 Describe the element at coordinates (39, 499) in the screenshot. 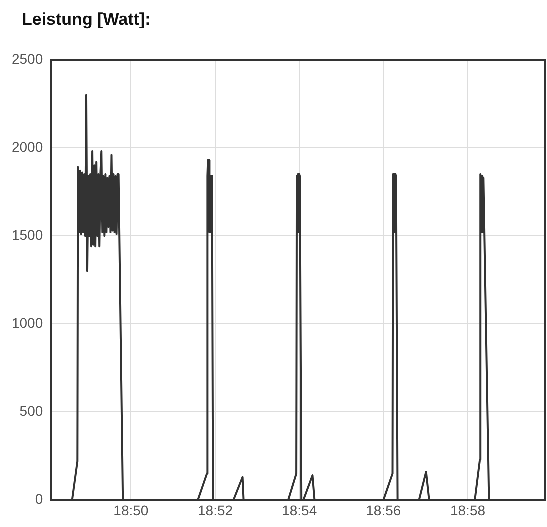

I see `y-tick-label: 0` at that location.